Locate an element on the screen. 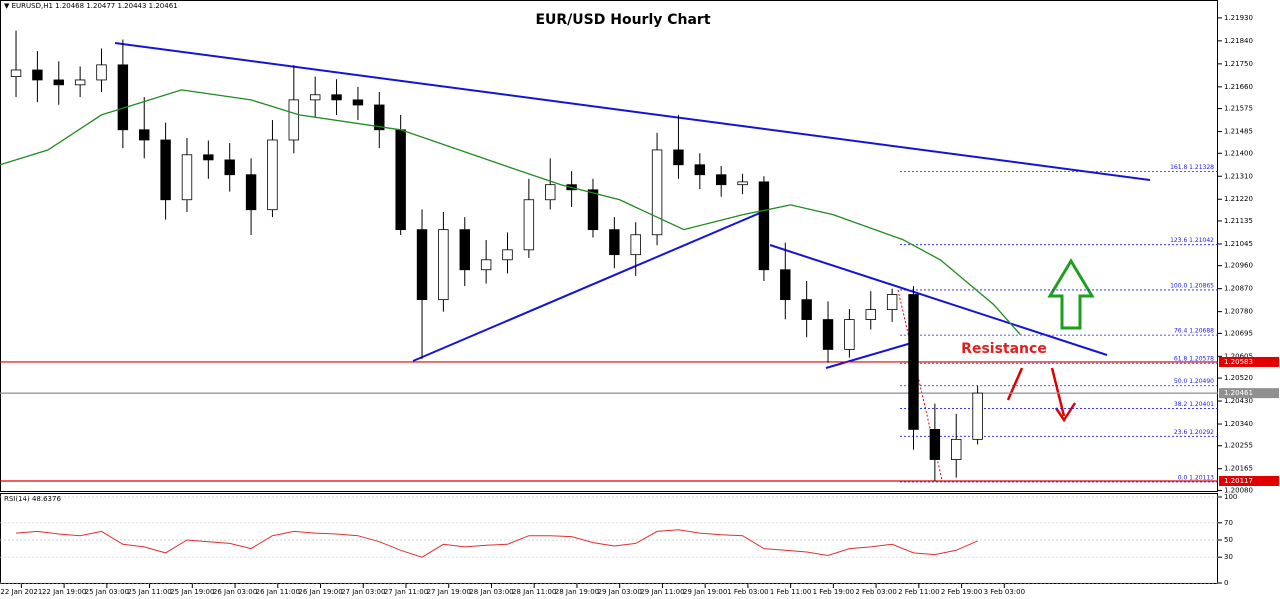 Image resolution: width=1280 pixels, height=599 pixels. x-tick-label: 25 Jan 03:00 is located at coordinates (107, 592).